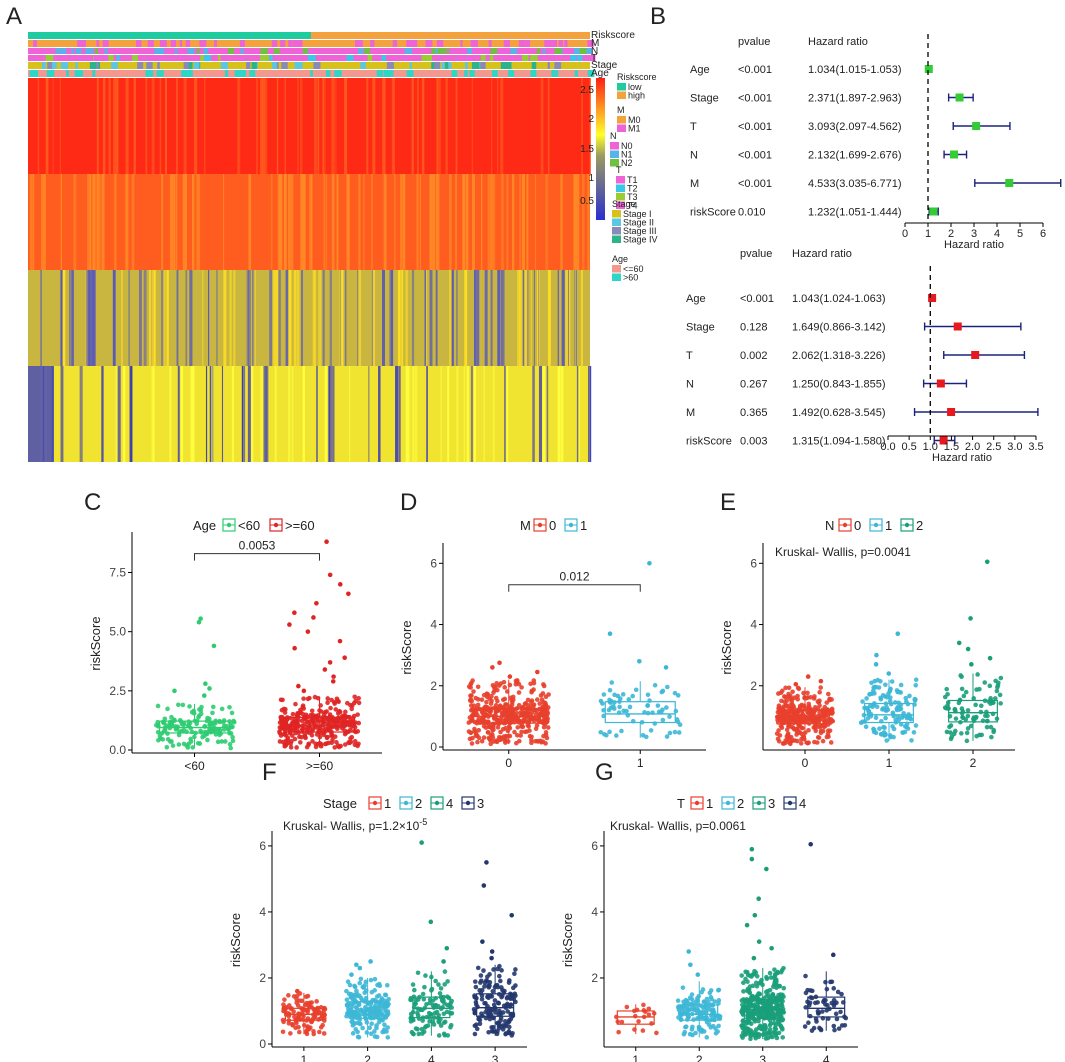 The height and width of the screenshot is (1062, 1065). What do you see at coordinates (614, 154) in the screenshot?
I see `legend-swatch` at bounding box center [614, 154].